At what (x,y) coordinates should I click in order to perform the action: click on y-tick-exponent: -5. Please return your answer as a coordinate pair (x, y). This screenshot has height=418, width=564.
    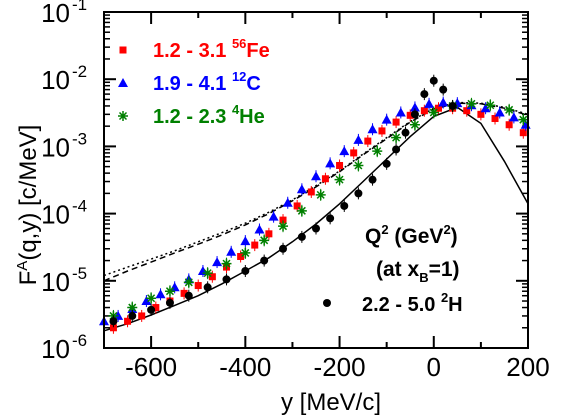
    Looking at the image, I should click on (79, 273).